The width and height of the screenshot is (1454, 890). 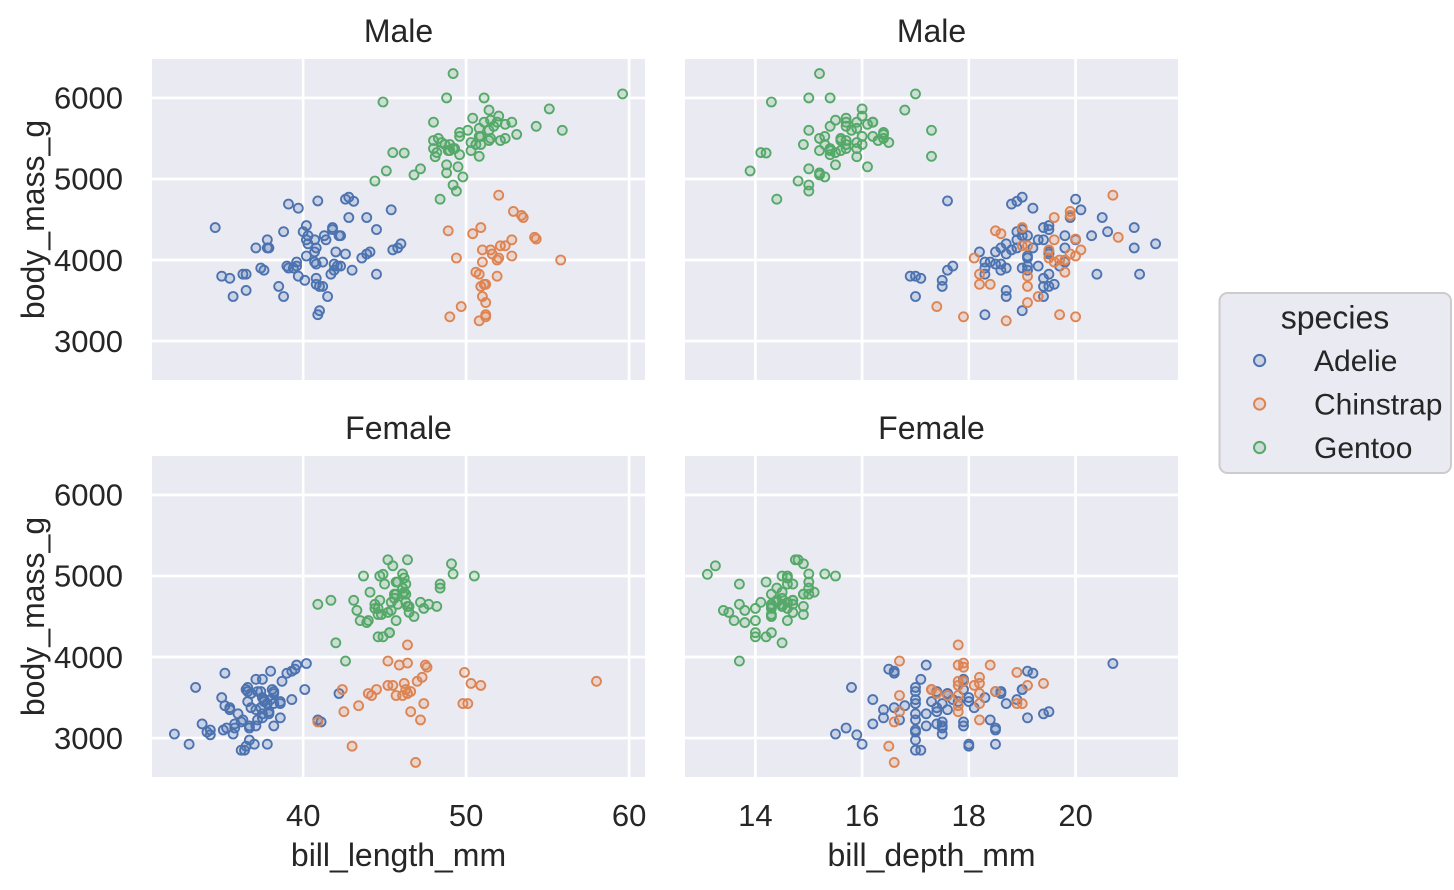 What do you see at coordinates (1378, 405) in the screenshot?
I see `svg-text: Chinstrap` at bounding box center [1378, 405].